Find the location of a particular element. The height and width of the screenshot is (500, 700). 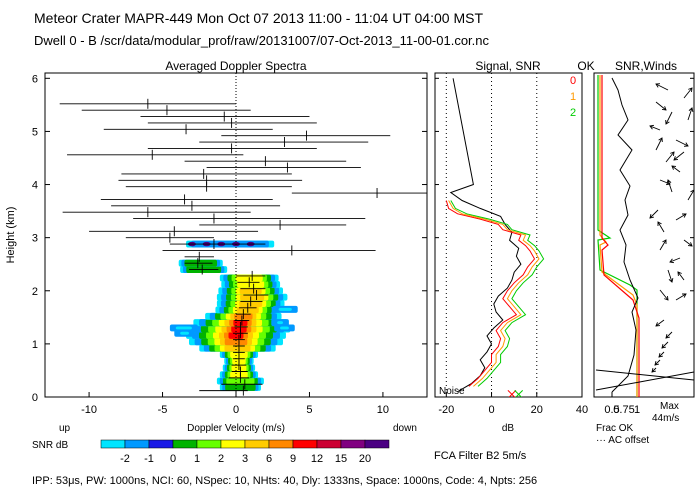

snr-legend-label: 3 is located at coordinates (245, 459).